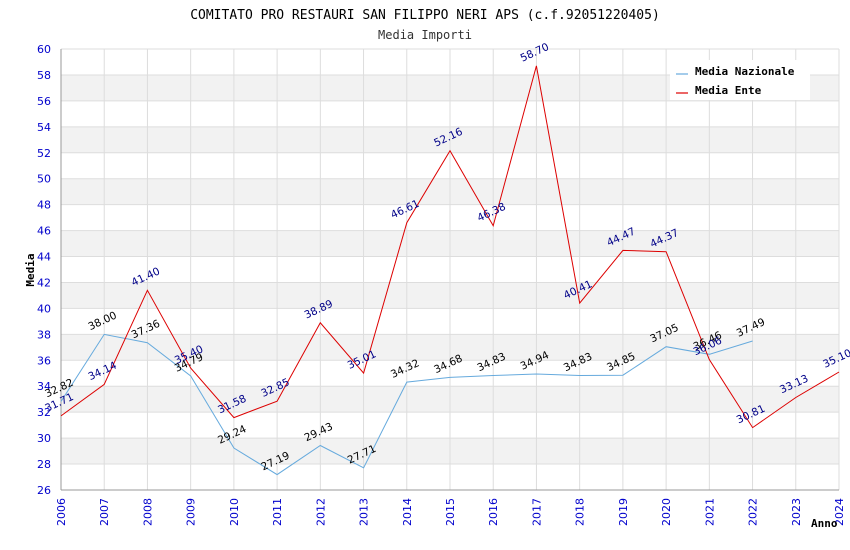 This screenshot has width=850, height=550. Describe the element at coordinates (191, 512) in the screenshot. I see `x-tick-label: 2009` at that location.